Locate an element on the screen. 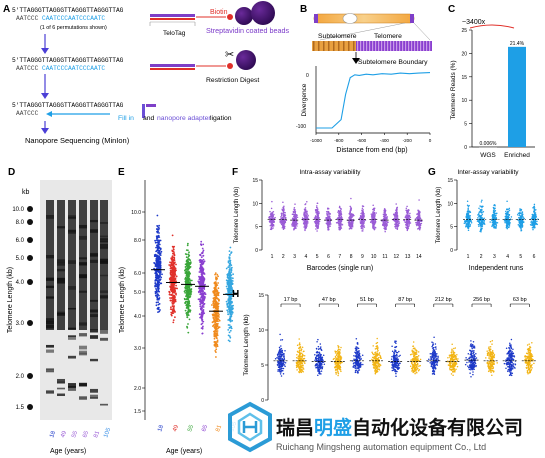  panel-h-ytick: 0 is located at coordinates (262, 401).